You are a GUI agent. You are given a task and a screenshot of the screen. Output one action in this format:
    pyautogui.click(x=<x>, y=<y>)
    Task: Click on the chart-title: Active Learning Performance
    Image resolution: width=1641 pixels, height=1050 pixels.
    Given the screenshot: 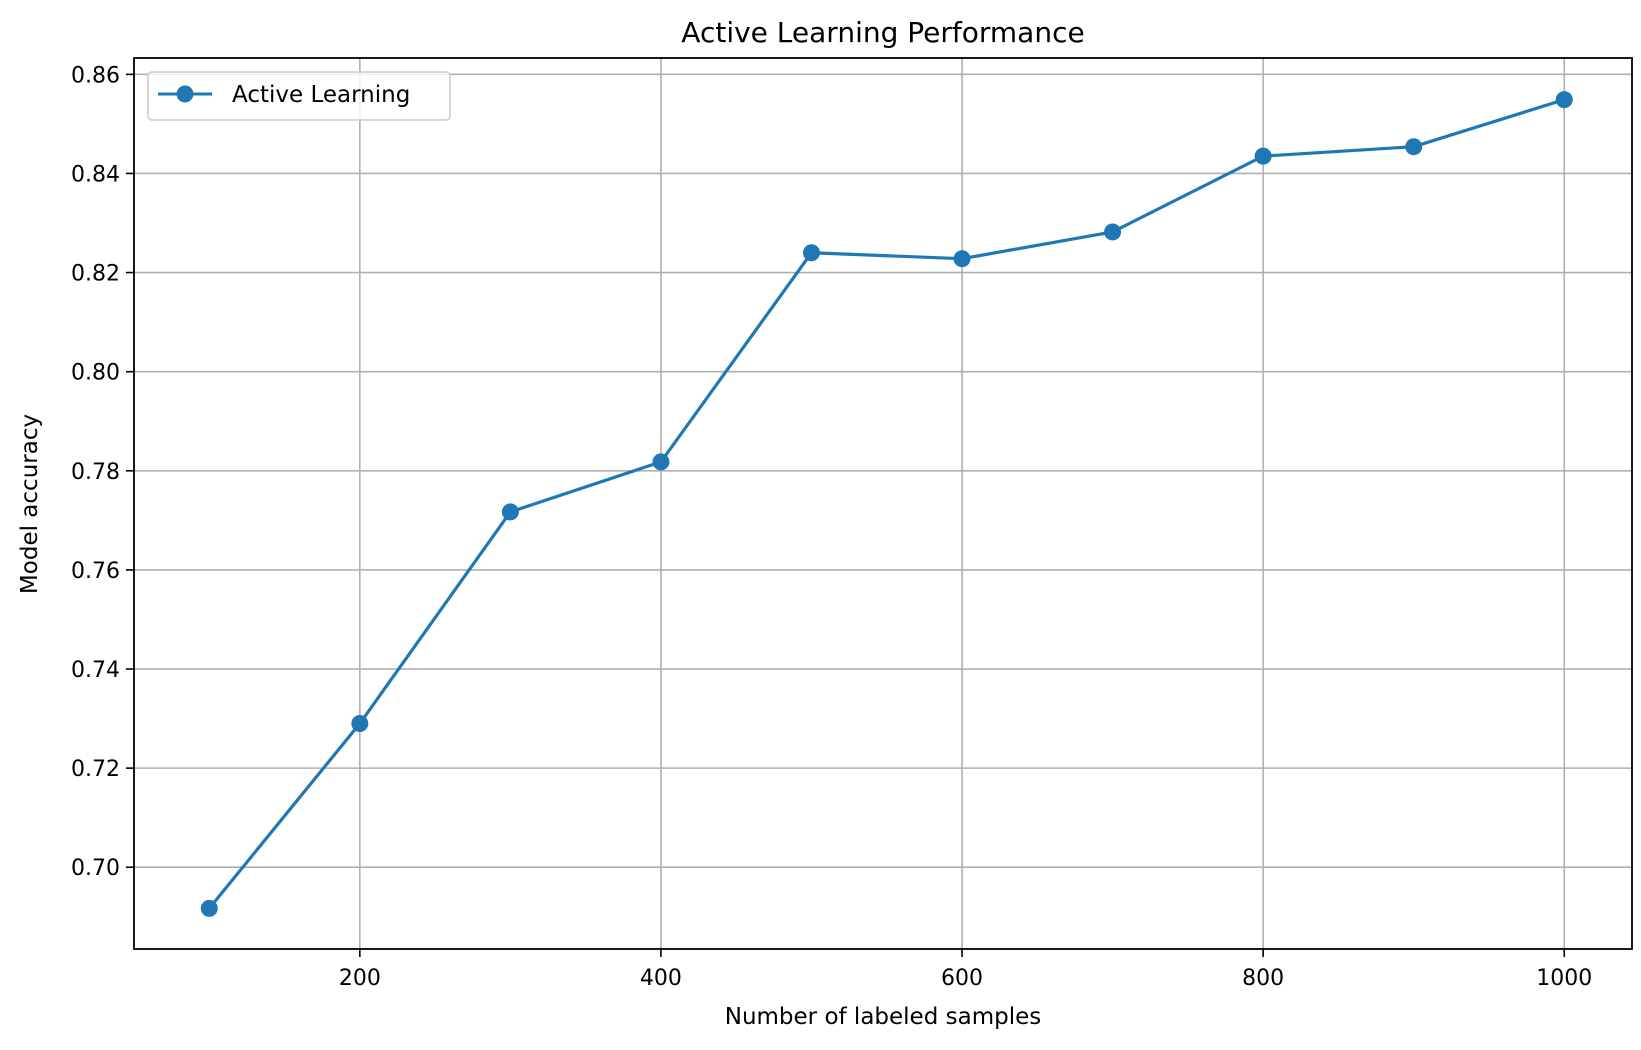 What is the action you would take?
    pyautogui.click(x=882, y=32)
    